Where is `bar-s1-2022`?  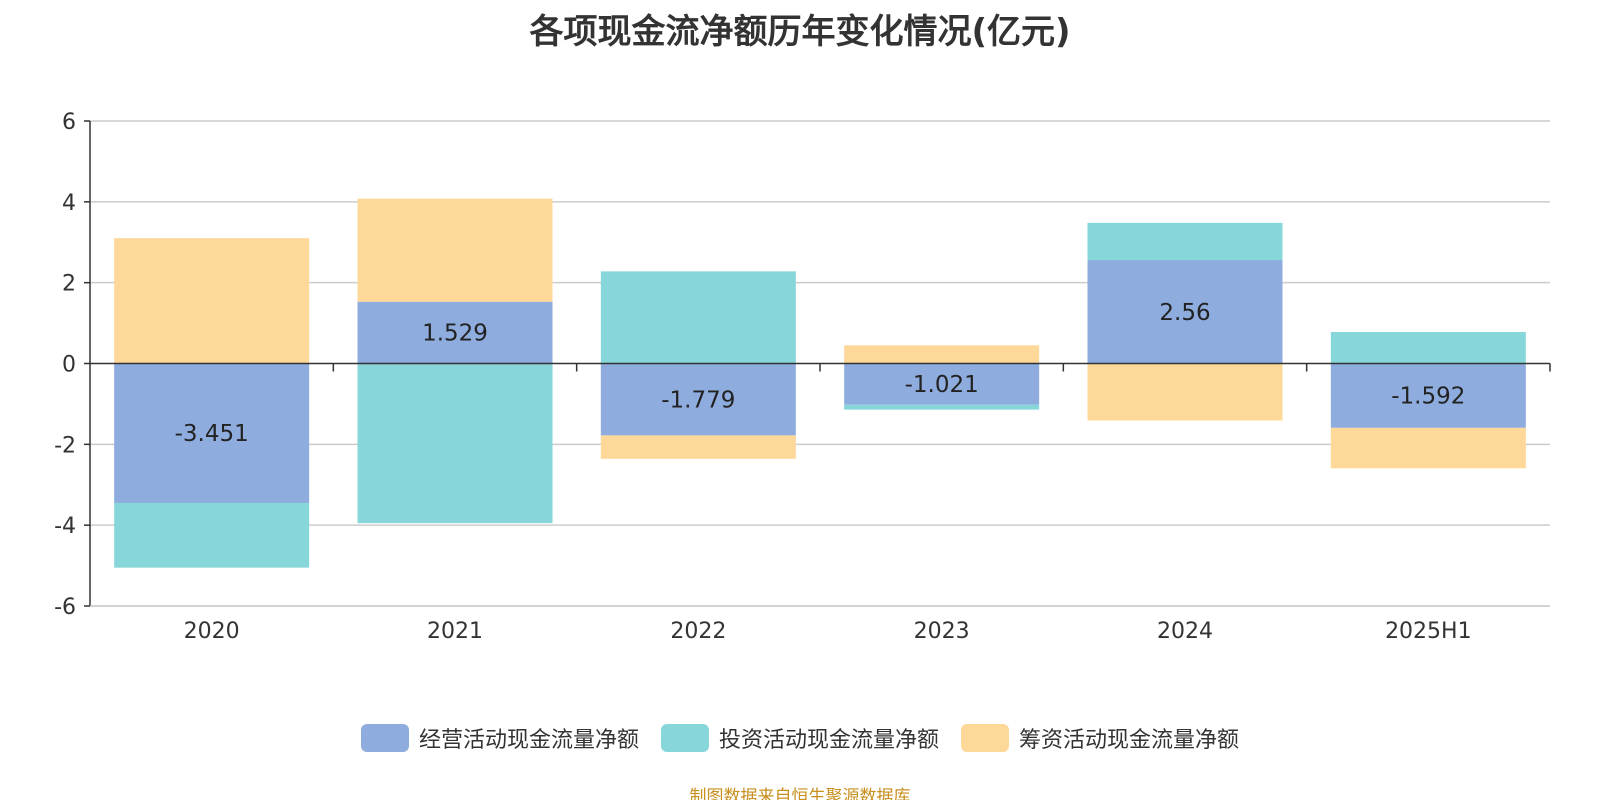 bar-s1-2022 is located at coordinates (698, 317).